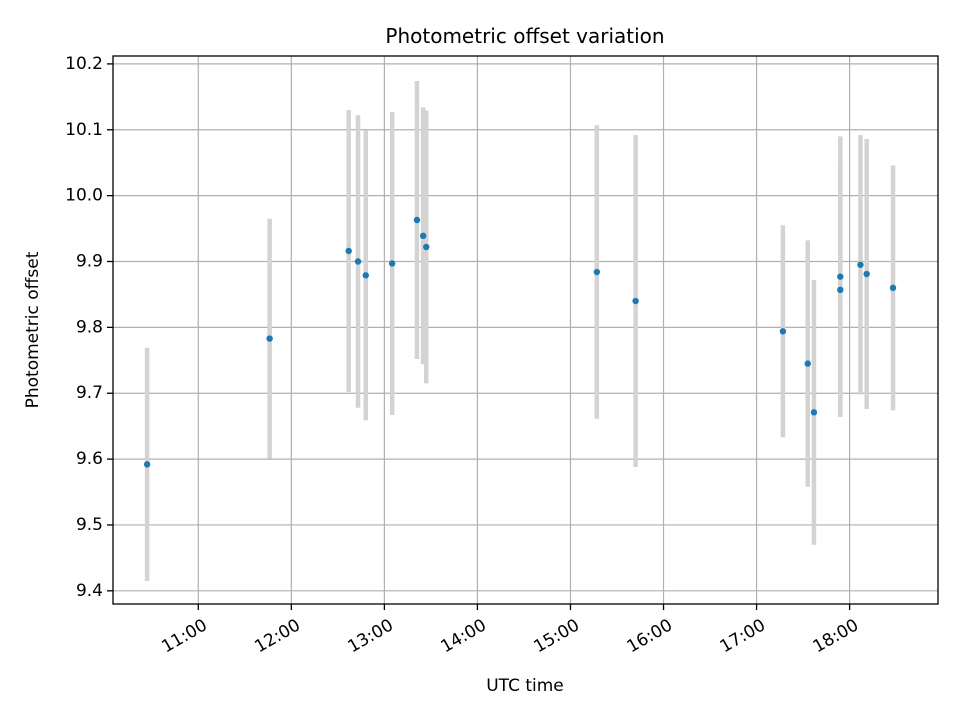  What do you see at coordinates (370, 636) in the screenshot?
I see `x-tick-label: 13:00` at bounding box center [370, 636].